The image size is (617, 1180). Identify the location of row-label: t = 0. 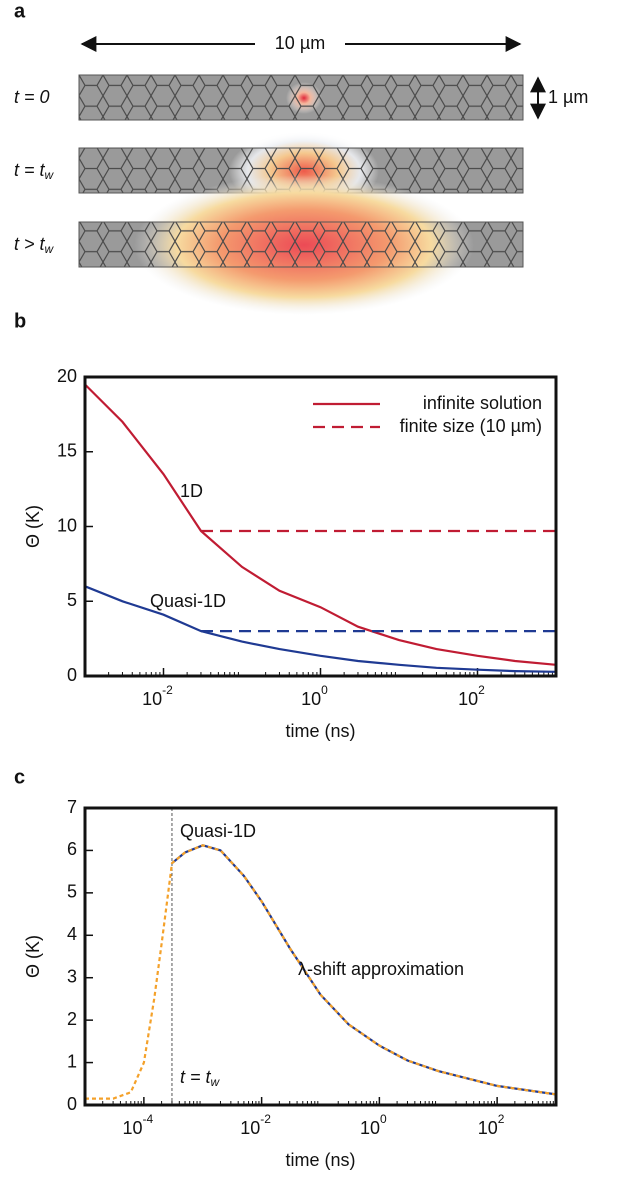
(32, 97).